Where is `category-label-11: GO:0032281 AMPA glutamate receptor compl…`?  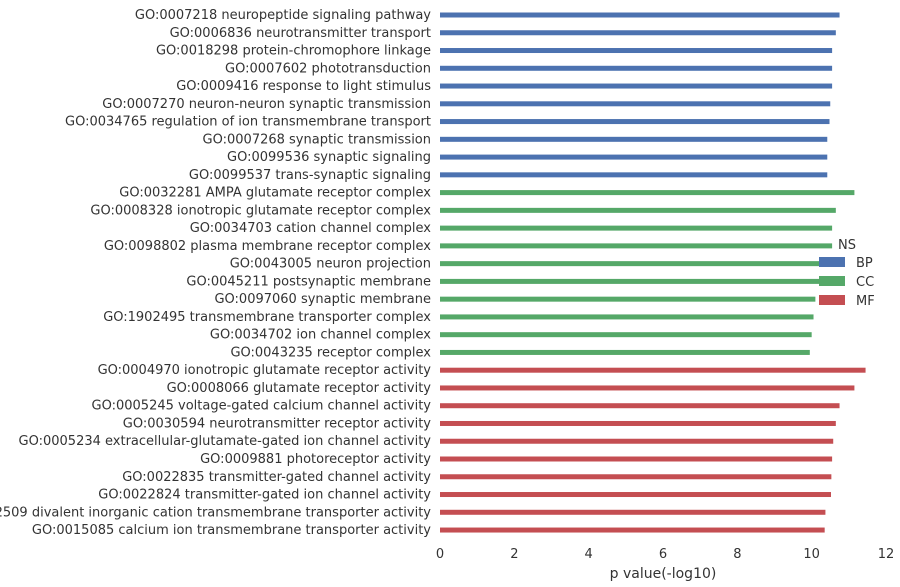
category-label-11: GO:0032281 AMPA glutamate receptor compl… is located at coordinates (275, 193).